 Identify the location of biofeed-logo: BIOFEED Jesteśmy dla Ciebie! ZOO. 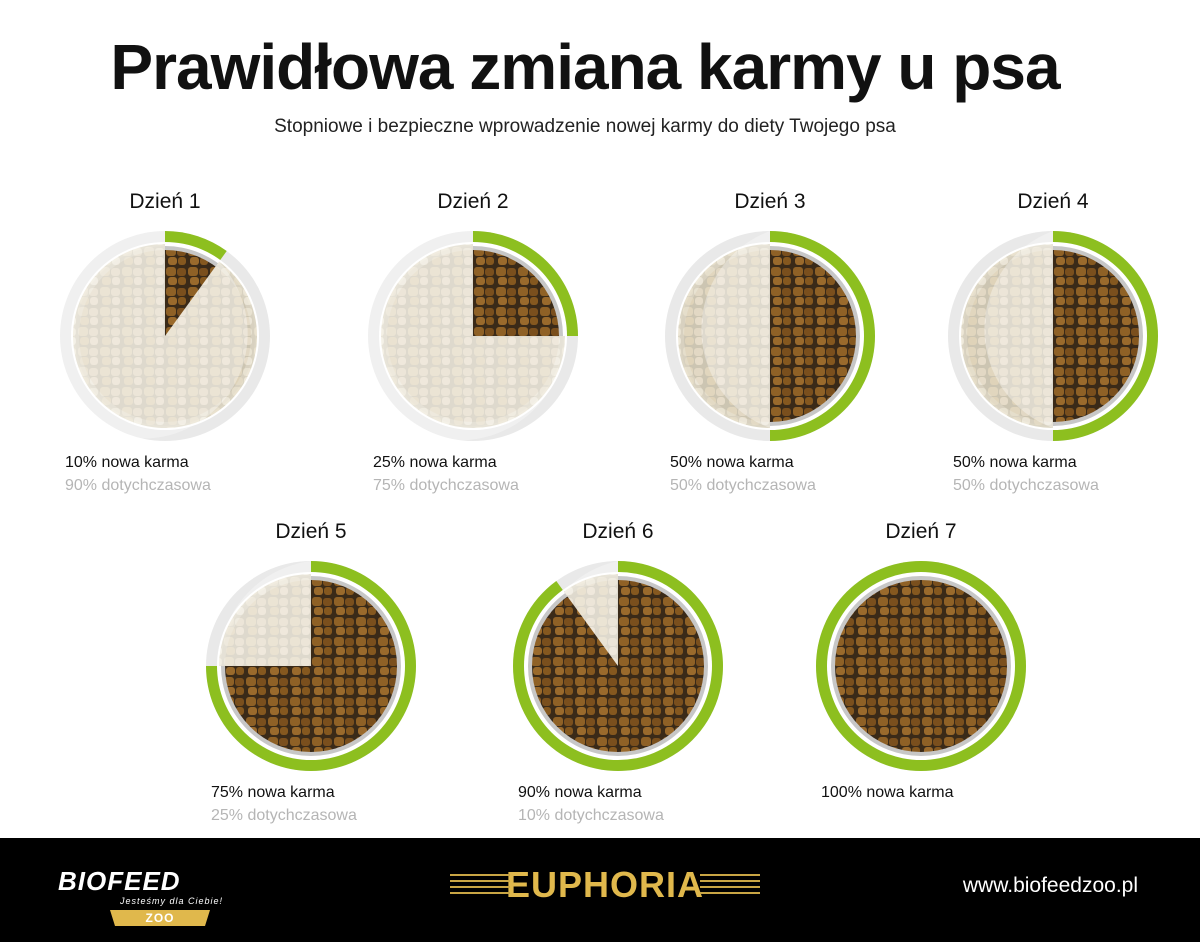
(140, 896).